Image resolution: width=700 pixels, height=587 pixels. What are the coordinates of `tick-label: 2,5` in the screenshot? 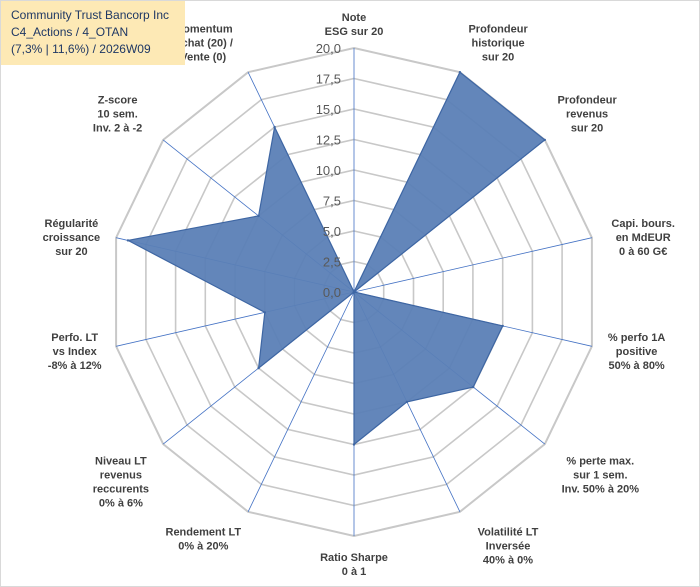 It's located at (332, 262).